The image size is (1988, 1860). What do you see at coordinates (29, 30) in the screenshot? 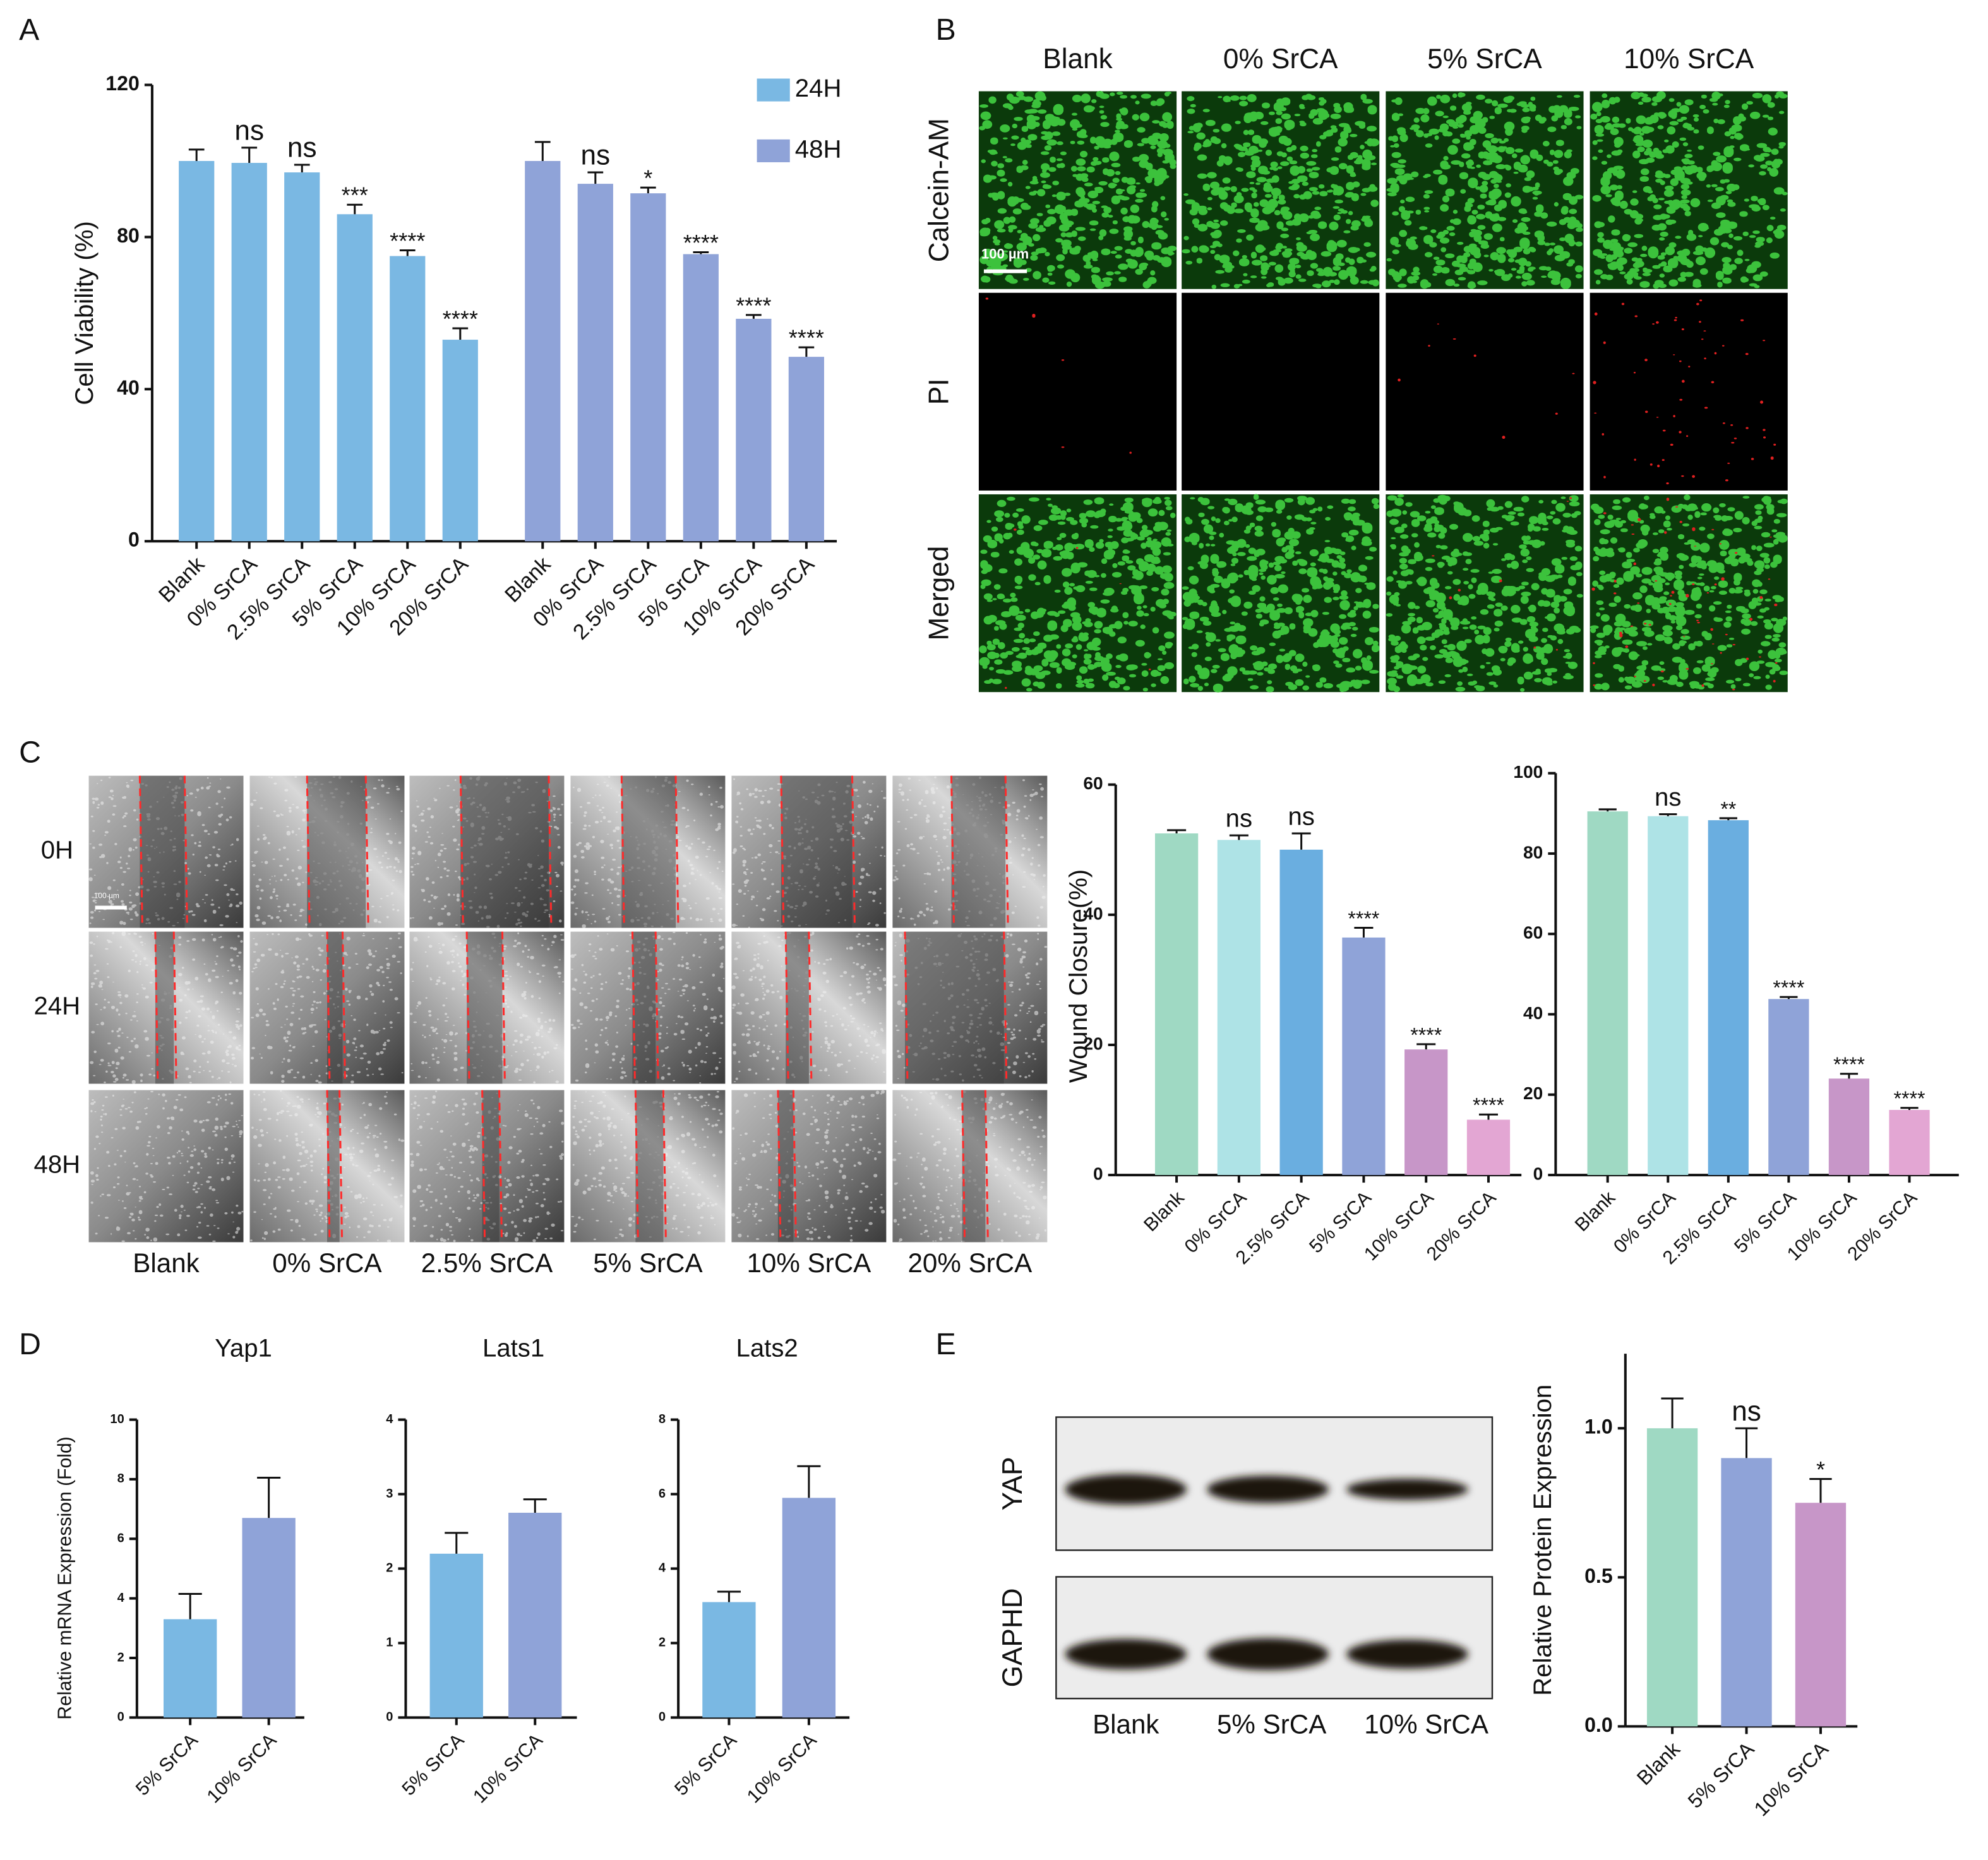
I see `panel-letter: A` at bounding box center [29, 30].